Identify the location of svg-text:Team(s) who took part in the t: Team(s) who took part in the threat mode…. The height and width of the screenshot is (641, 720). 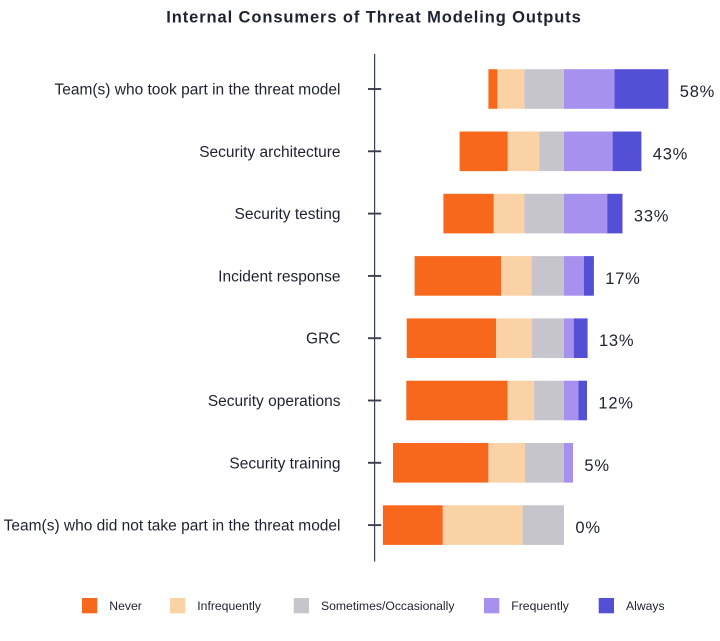
(197, 90).